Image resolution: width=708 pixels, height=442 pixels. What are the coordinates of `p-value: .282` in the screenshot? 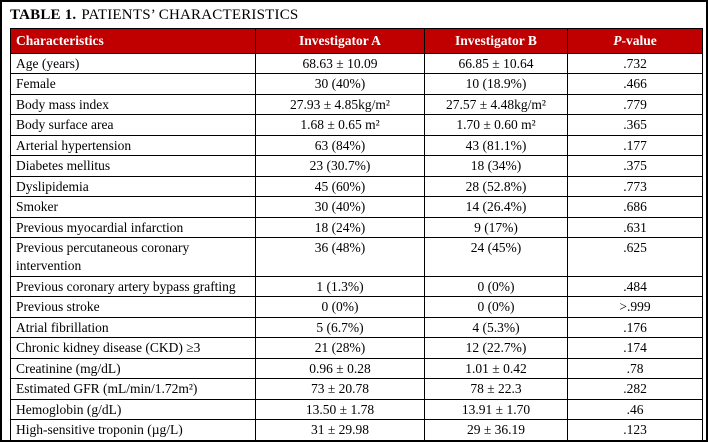 It's located at (635, 389).